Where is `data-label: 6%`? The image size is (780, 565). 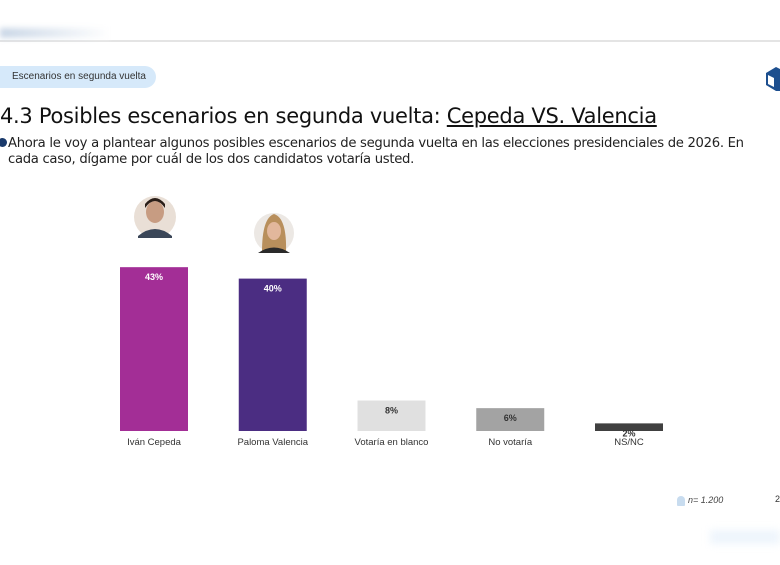 data-label: 6% is located at coordinates (510, 418).